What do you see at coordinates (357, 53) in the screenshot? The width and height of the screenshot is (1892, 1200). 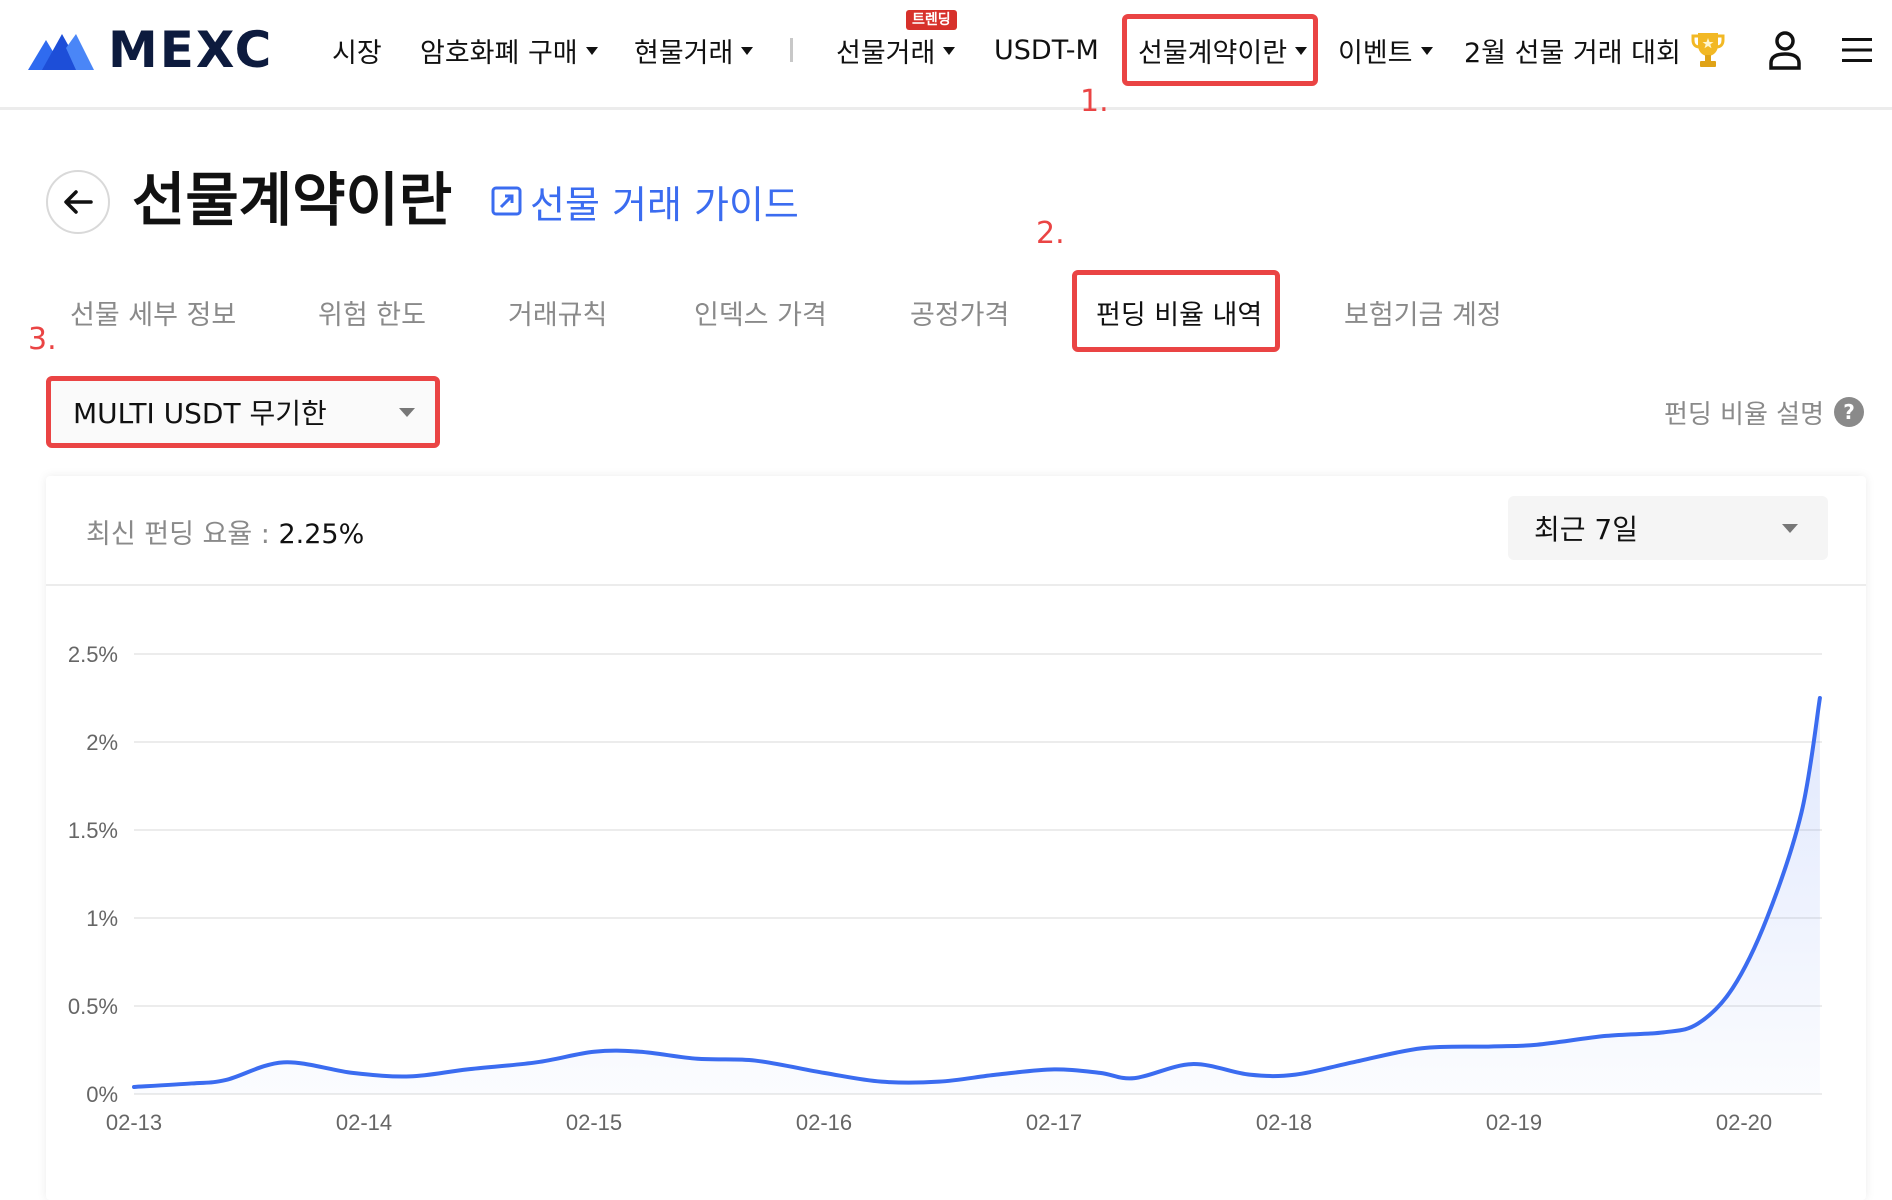 I see `nav-market-label: 시장` at bounding box center [357, 53].